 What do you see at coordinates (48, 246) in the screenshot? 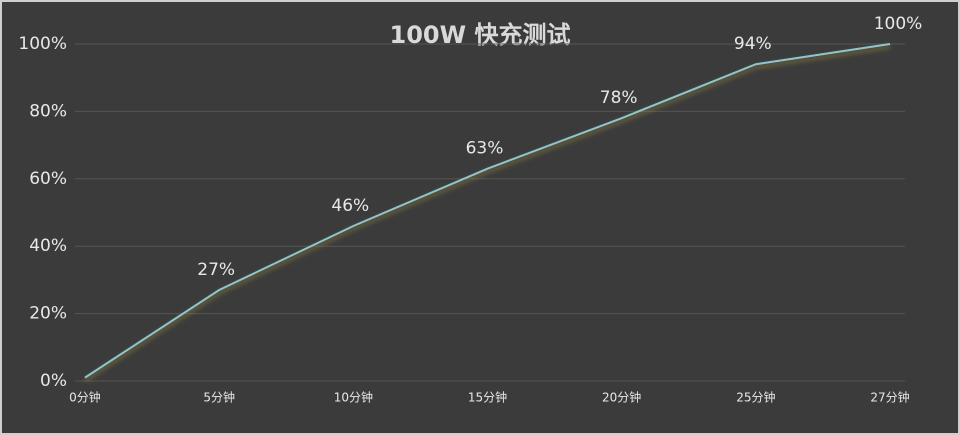
I see `y-tick-label: 40%` at bounding box center [48, 246].